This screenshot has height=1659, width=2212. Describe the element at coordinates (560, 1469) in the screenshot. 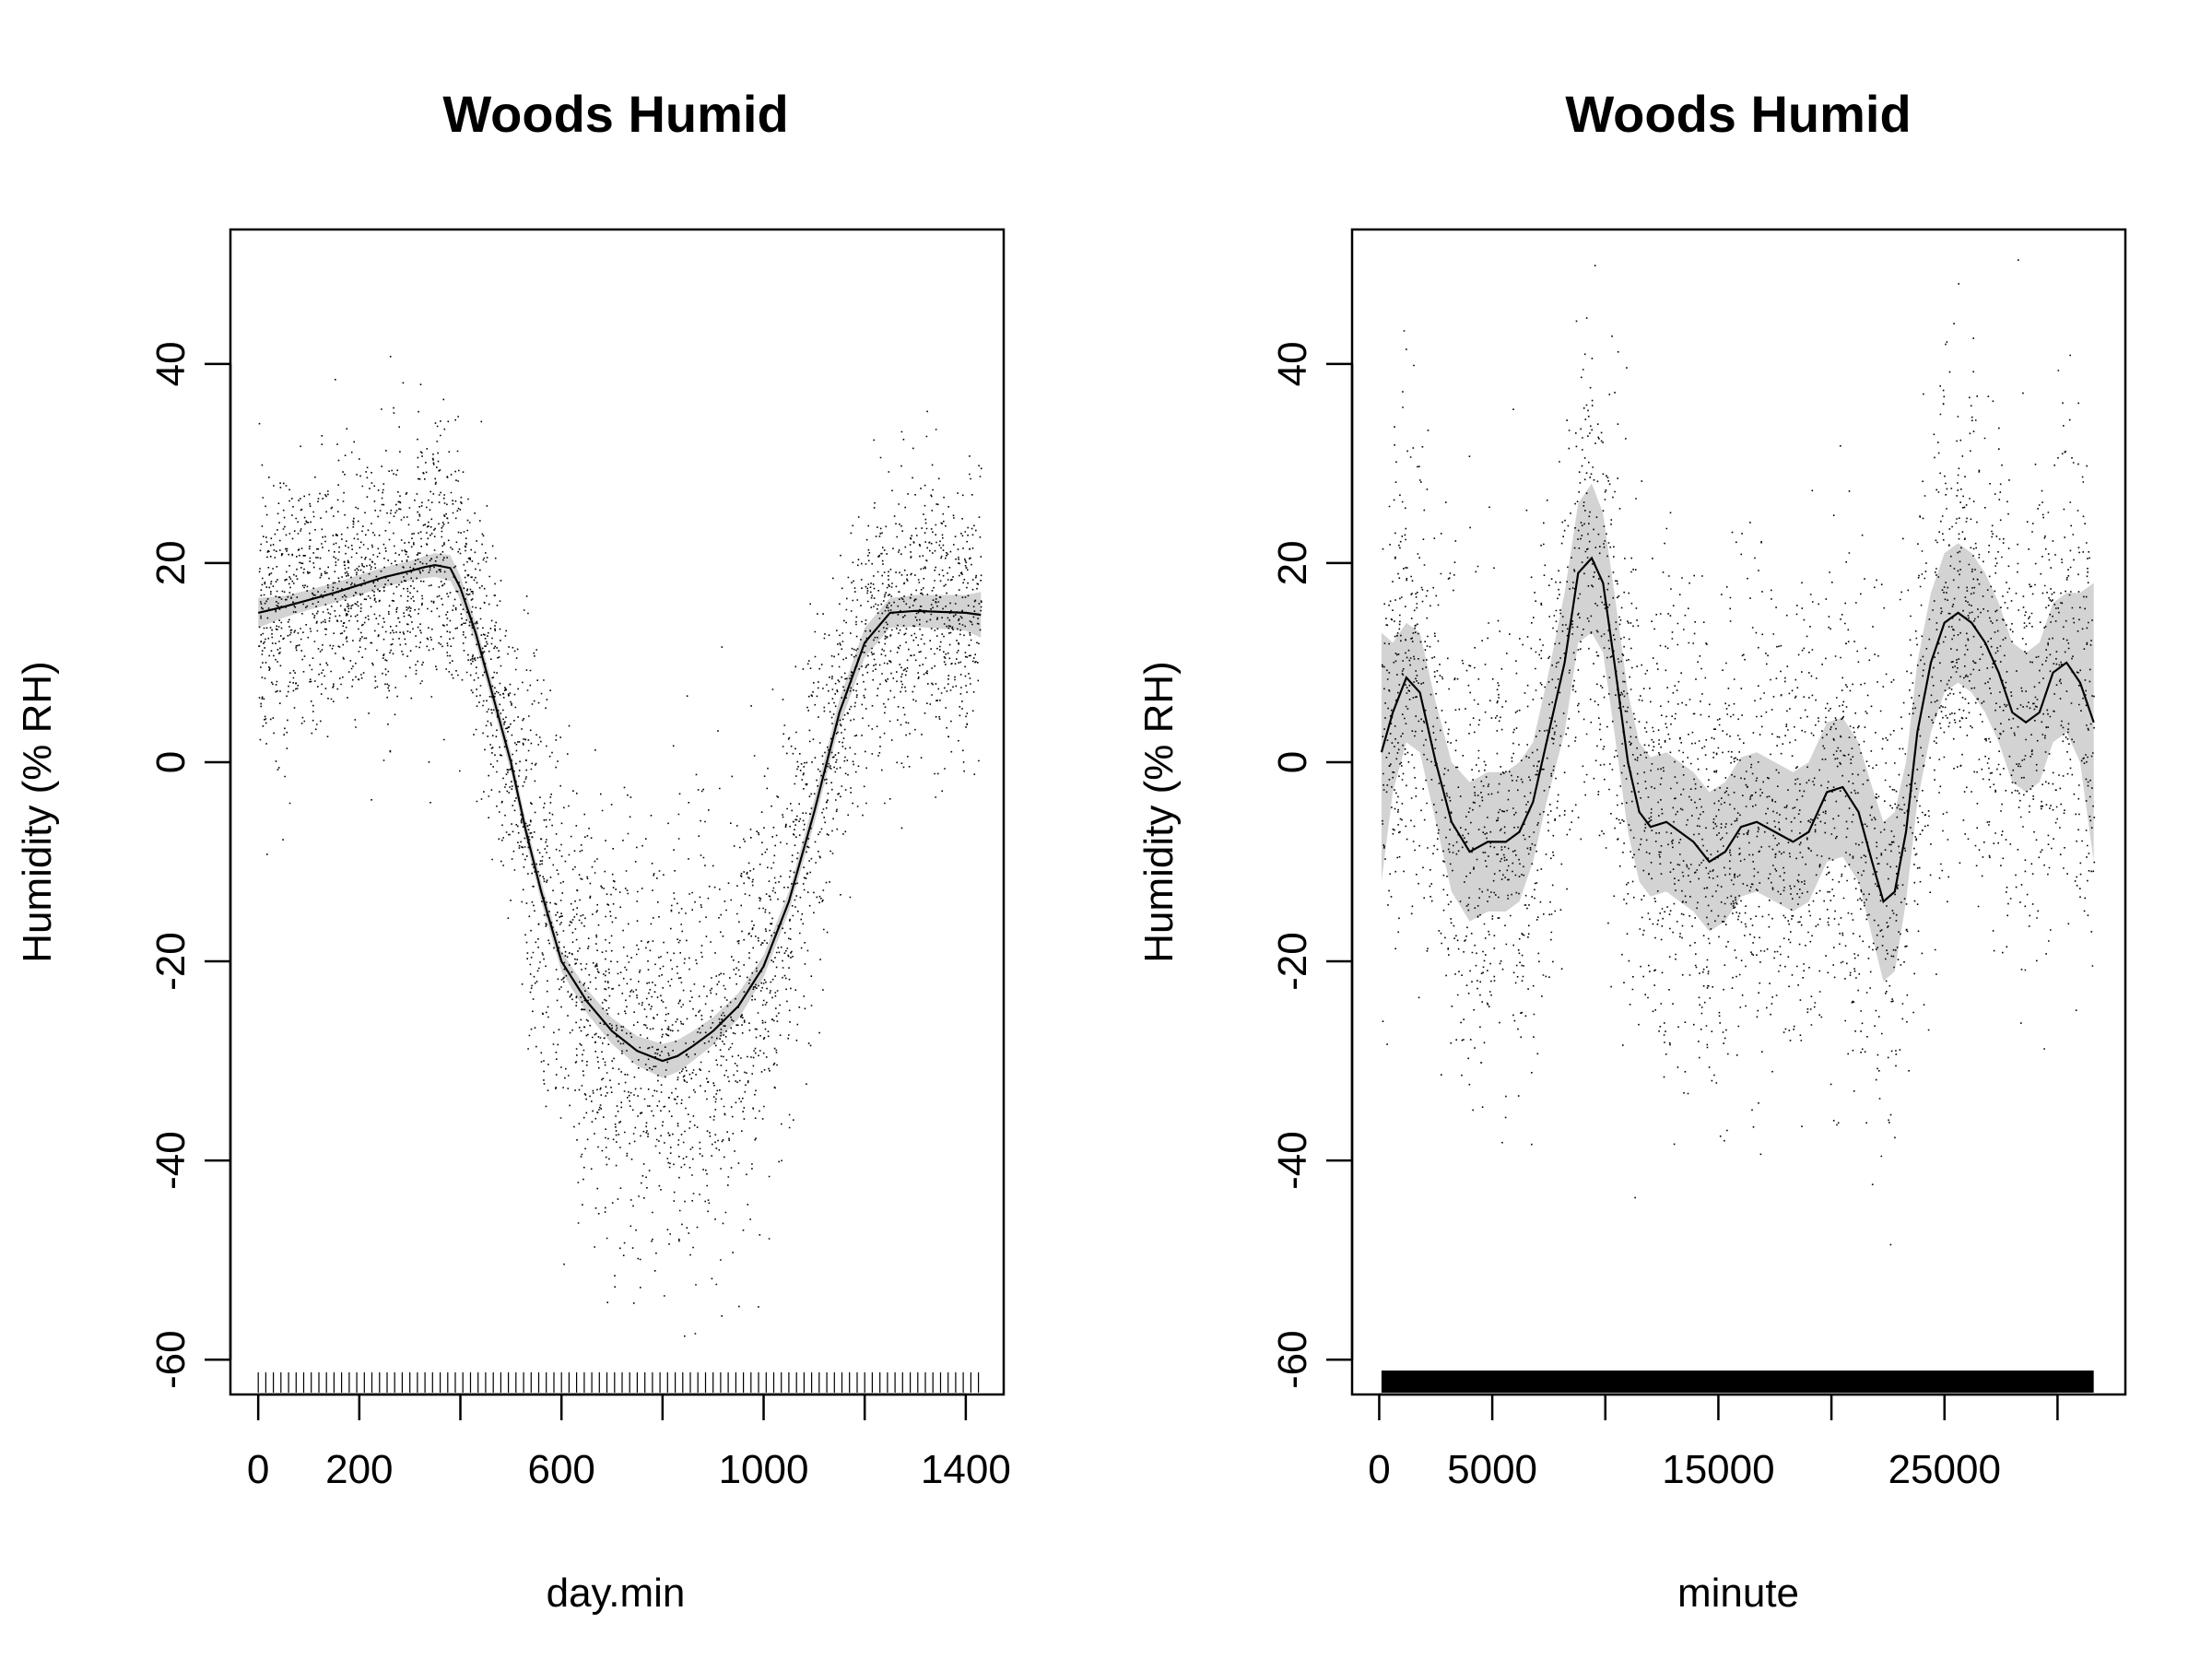

I see `x-tick-label: 600` at that location.